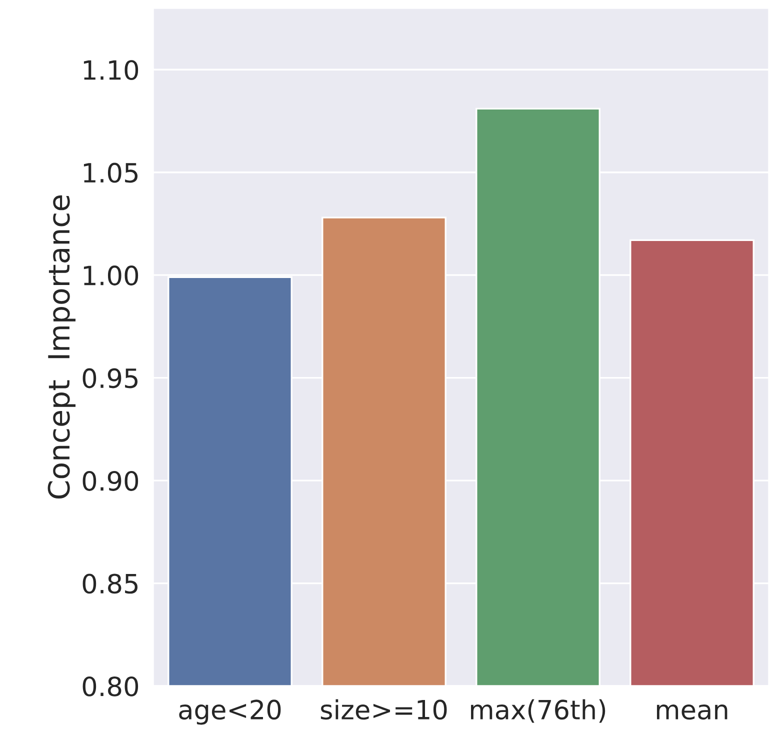  I want to click on y-tick-label: 0.95, so click(110, 378).